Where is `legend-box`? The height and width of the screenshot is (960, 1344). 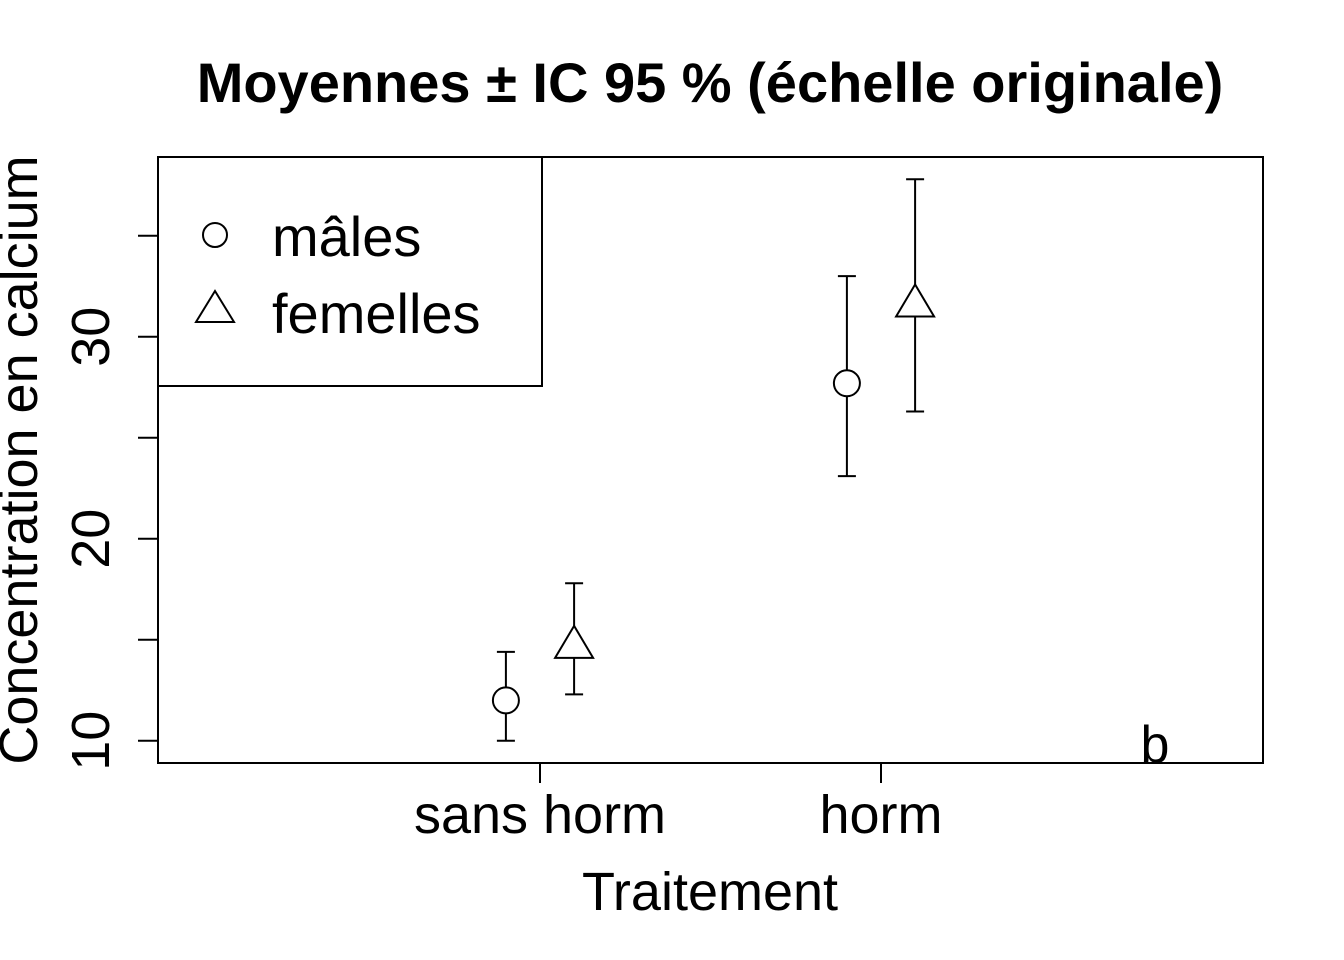 legend-box is located at coordinates (350, 271).